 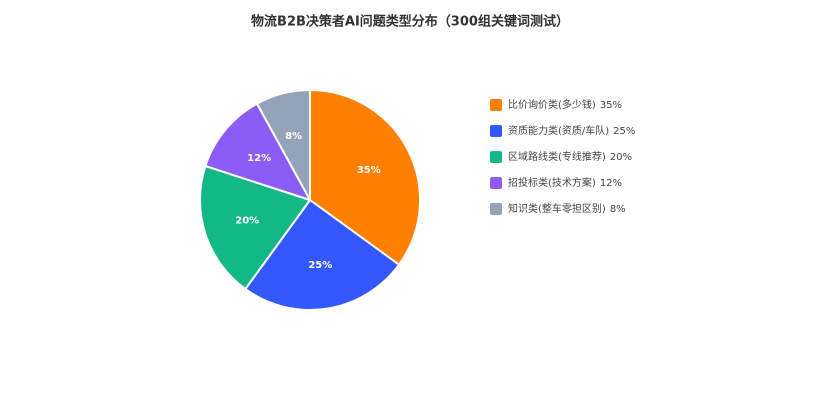 What do you see at coordinates (552, 104) in the screenshot?
I see `legend-label: 比价询价类(多少钱)` at bounding box center [552, 104].